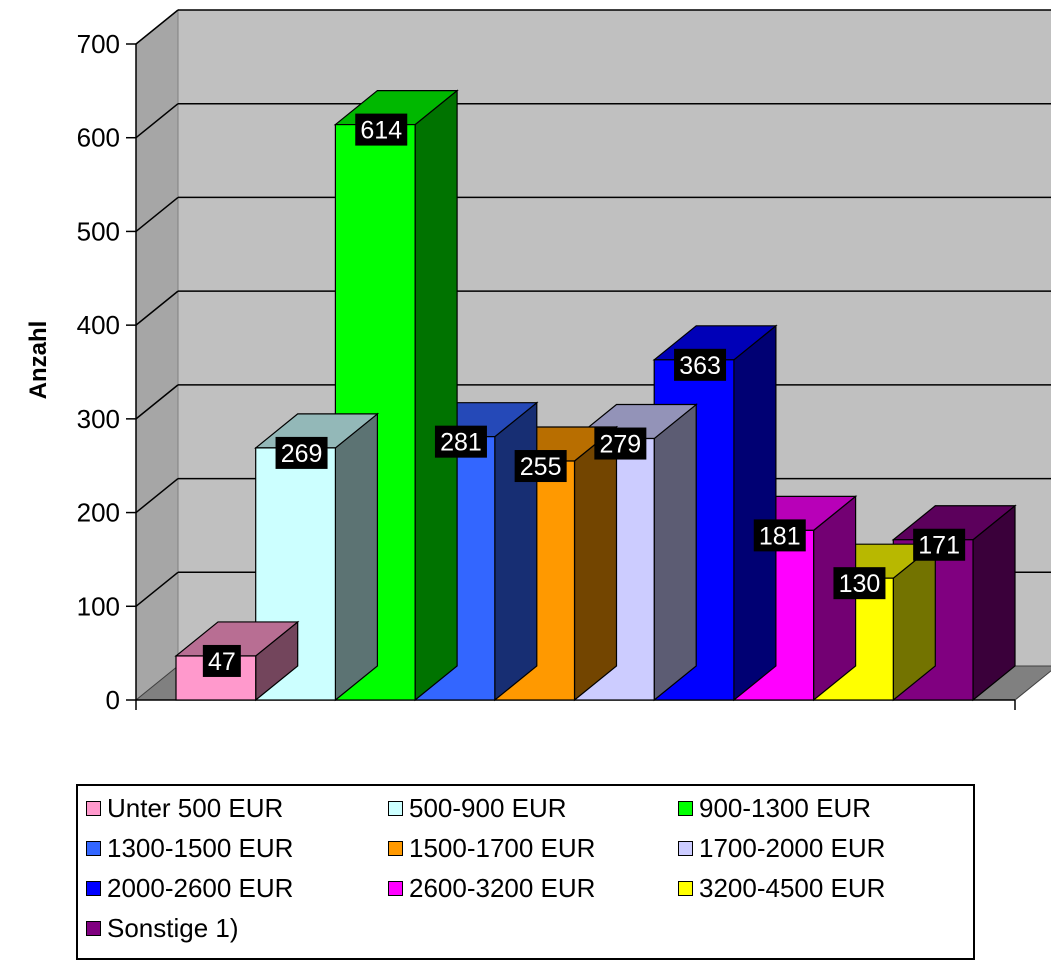  I want to click on legend-label: Sonstige 1), so click(173, 927).